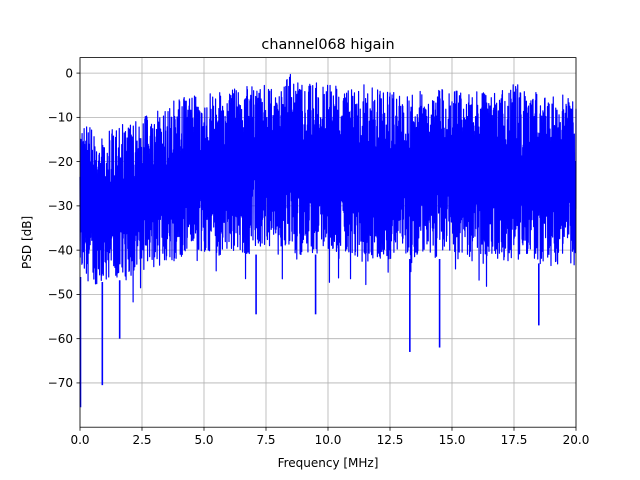  Describe the element at coordinates (514, 440) in the screenshot. I see `x-tick-label: 17.5` at that location.